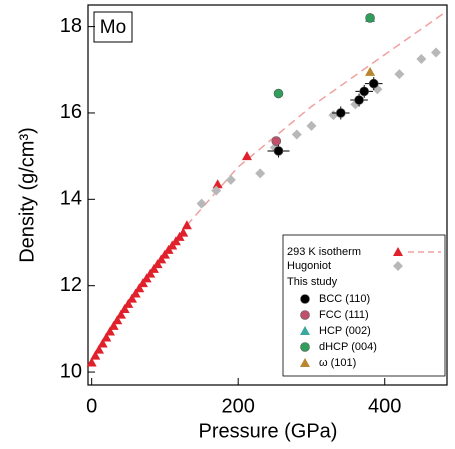 Image resolution: width=455 pixels, height=449 pixels. What do you see at coordinates (364, 305) in the screenshot?
I see `legend-box` at bounding box center [364, 305].